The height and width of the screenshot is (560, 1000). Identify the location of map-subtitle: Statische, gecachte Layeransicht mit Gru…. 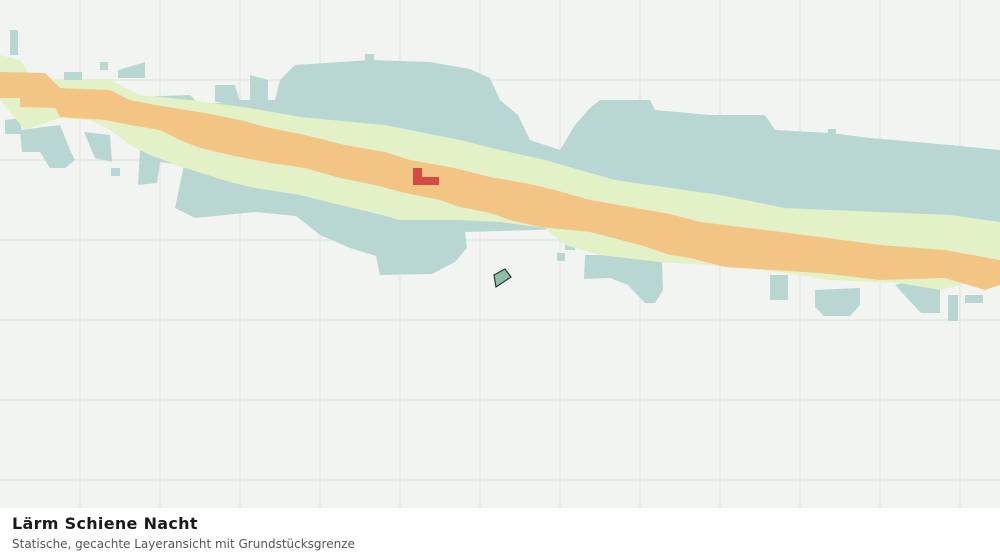
(183, 544).